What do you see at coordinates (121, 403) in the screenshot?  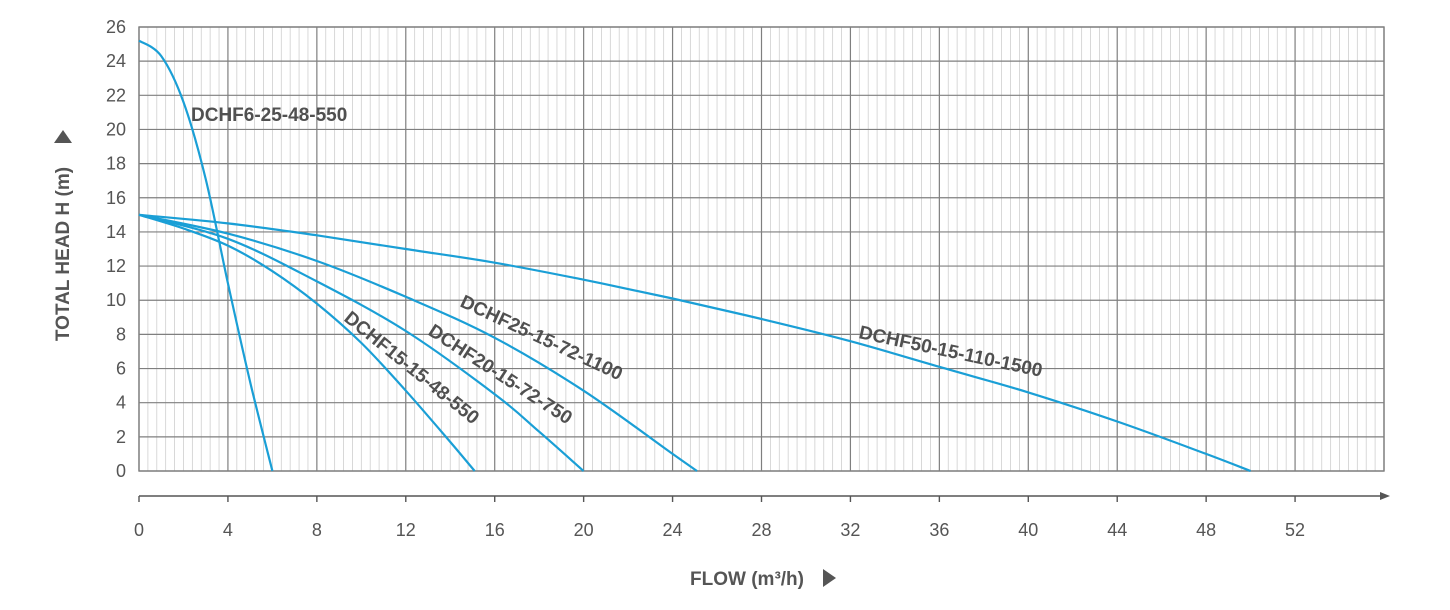 I see `y-tick-label: 4` at bounding box center [121, 403].